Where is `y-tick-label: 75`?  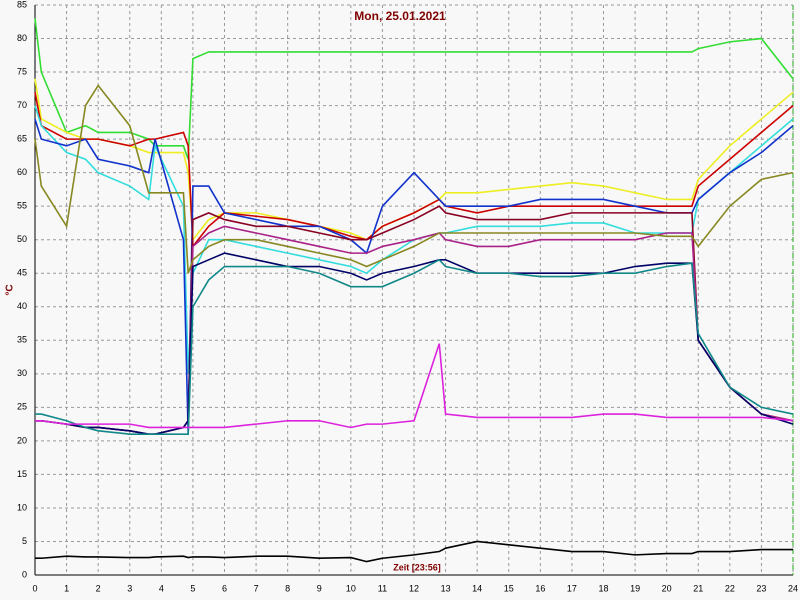
y-tick-label: 75 is located at coordinates (22, 71).